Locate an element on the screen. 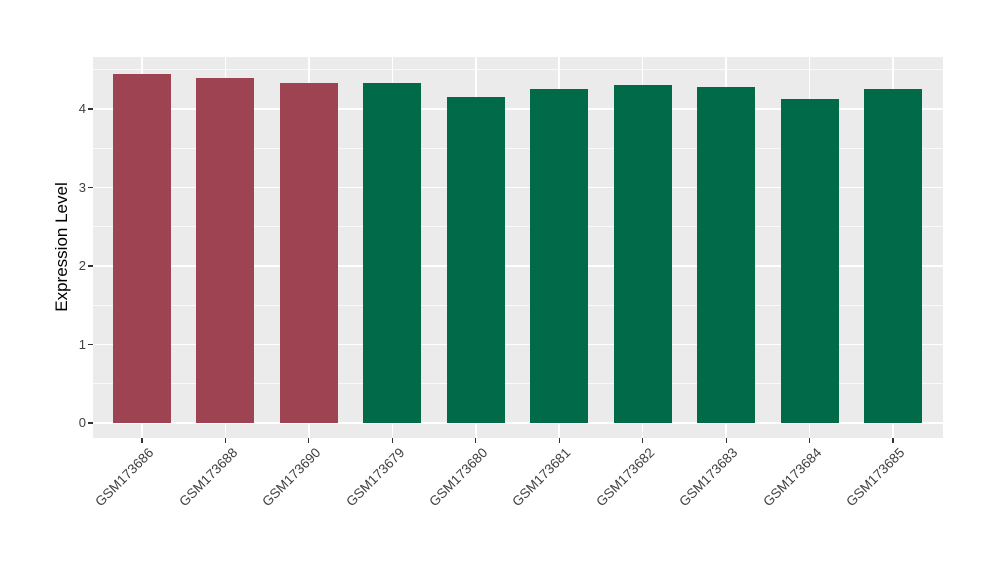 Image resolution: width=1000 pixels, height=580 pixels. bar-GSM173680 is located at coordinates (475, 260).